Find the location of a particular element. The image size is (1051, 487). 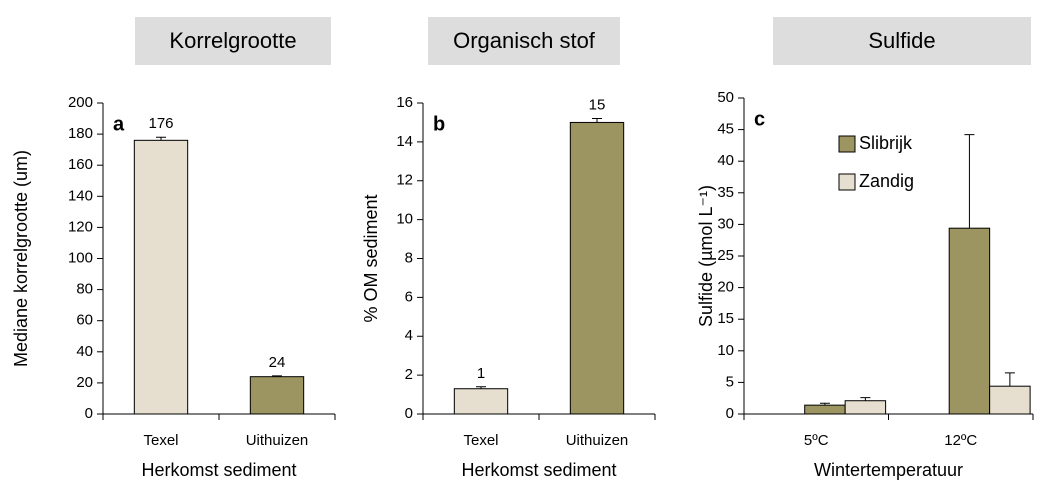

panel-title: Sulfide is located at coordinates (901, 40).